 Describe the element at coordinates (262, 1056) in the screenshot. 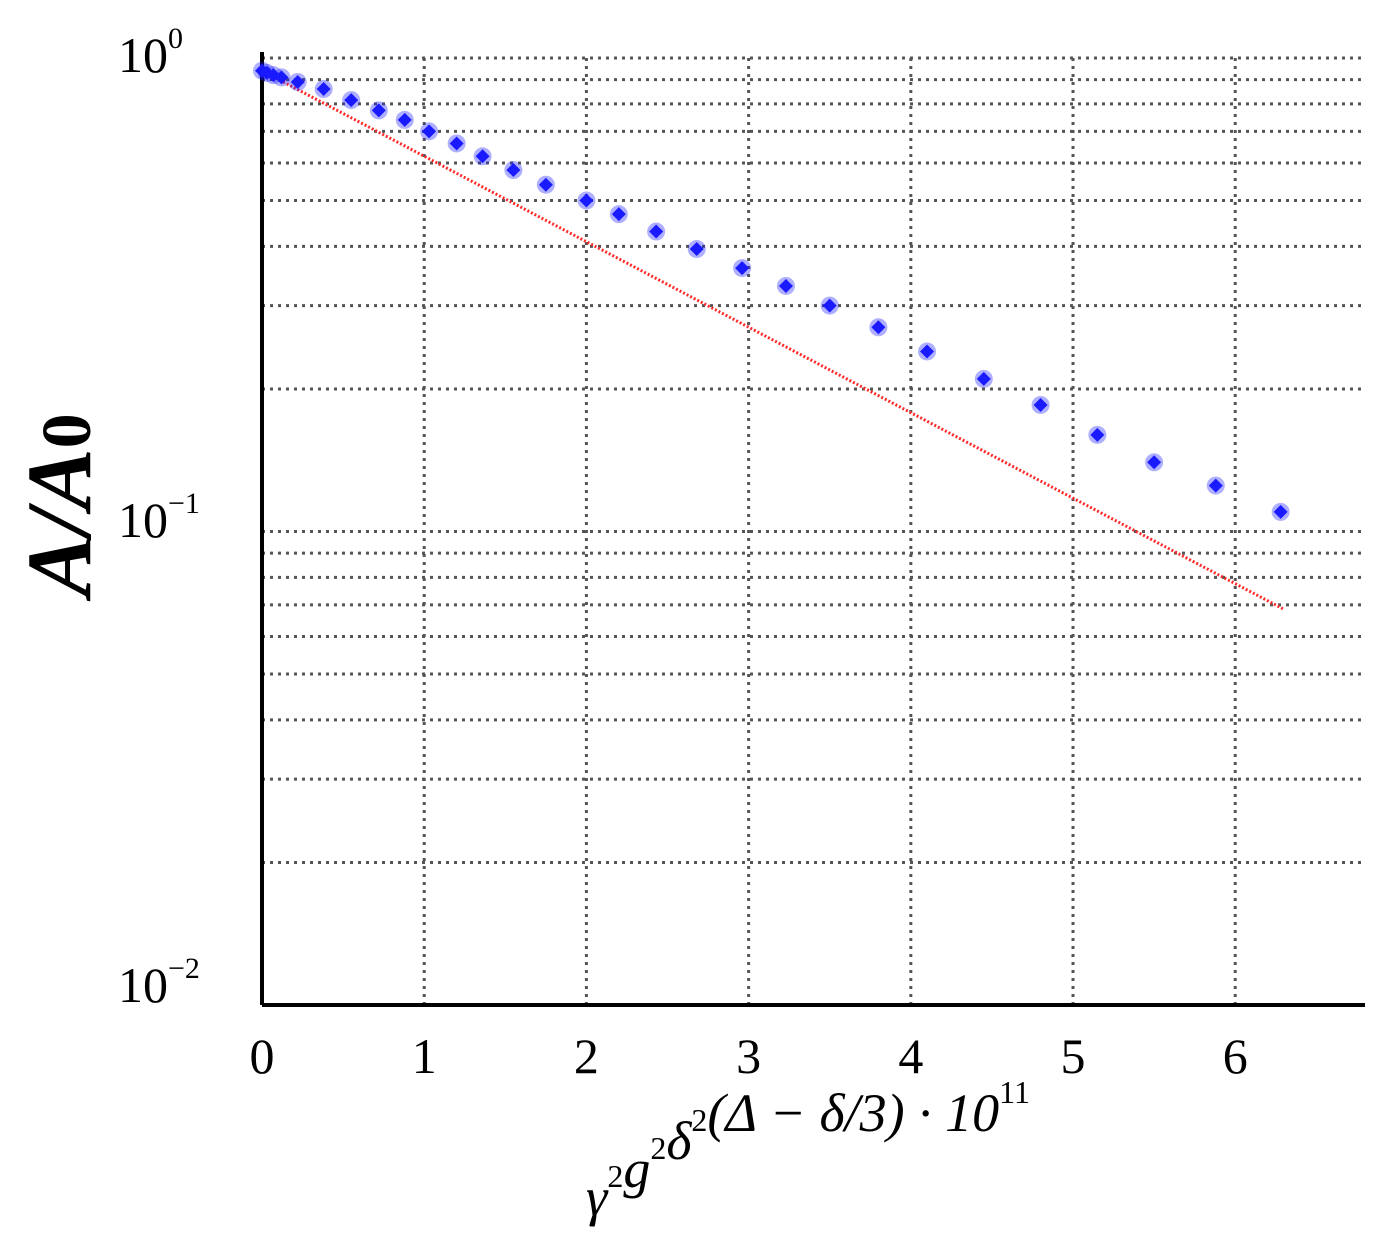

I see `x-tick-label: 0` at that location.